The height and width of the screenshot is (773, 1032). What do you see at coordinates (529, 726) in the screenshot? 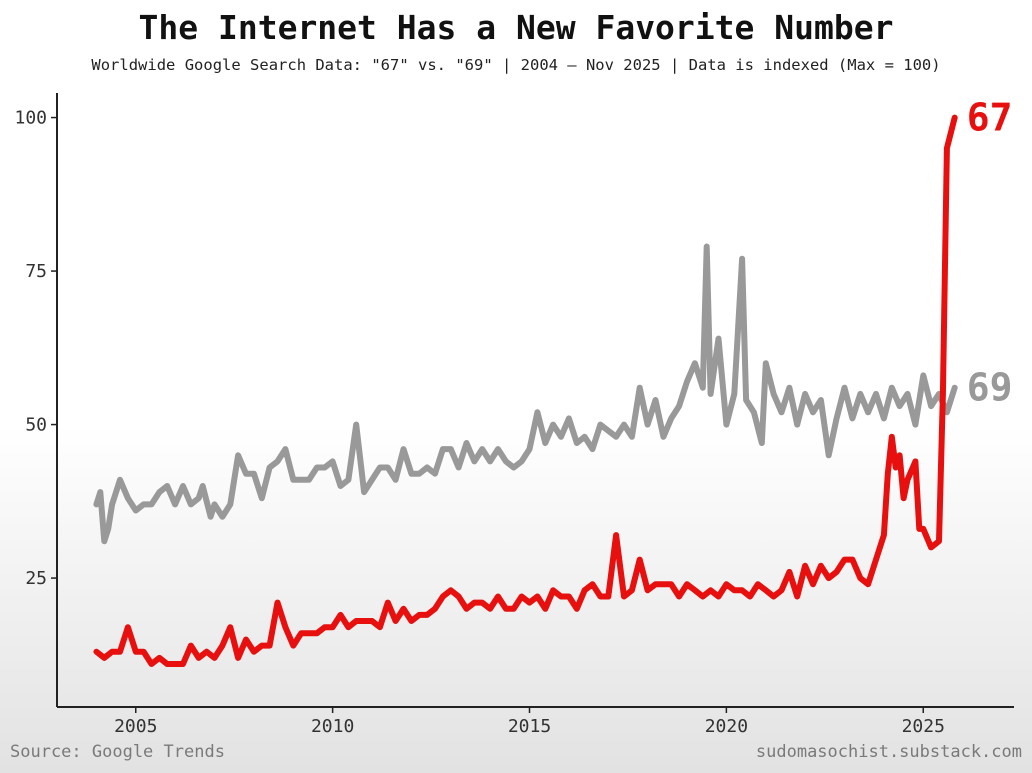
I see `x-tick-label: 2015` at bounding box center [529, 726].